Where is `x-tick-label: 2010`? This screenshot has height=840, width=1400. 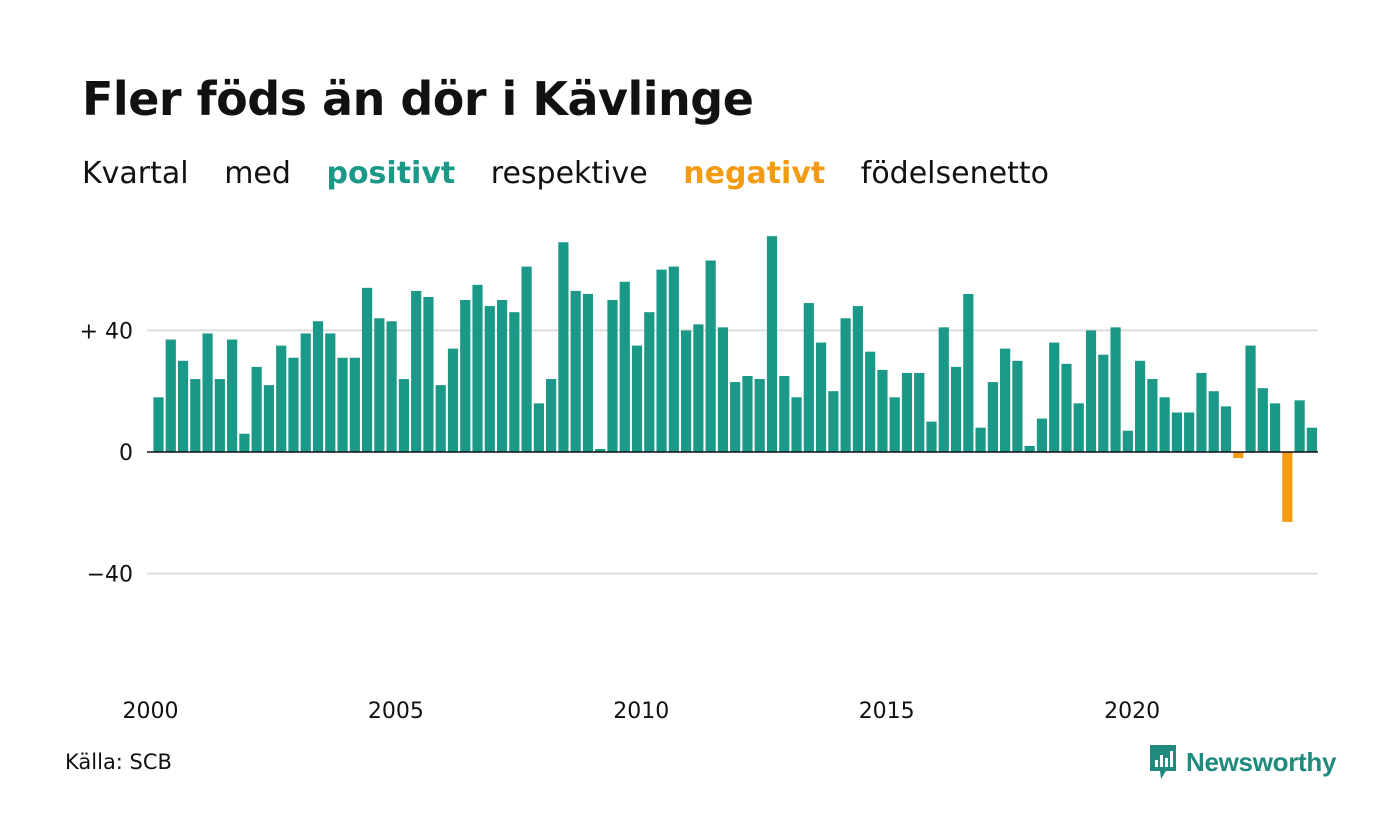
x-tick-label: 2010 is located at coordinates (641, 711).